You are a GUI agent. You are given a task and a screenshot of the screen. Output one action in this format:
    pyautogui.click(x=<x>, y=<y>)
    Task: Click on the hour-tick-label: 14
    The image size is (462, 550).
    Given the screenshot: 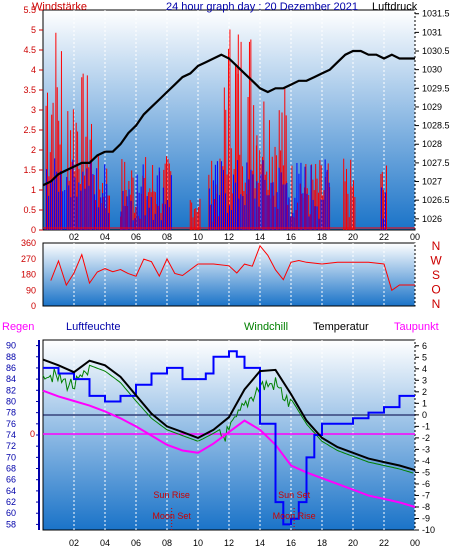 What is the action you would take?
    pyautogui.click(x=260, y=543)
    